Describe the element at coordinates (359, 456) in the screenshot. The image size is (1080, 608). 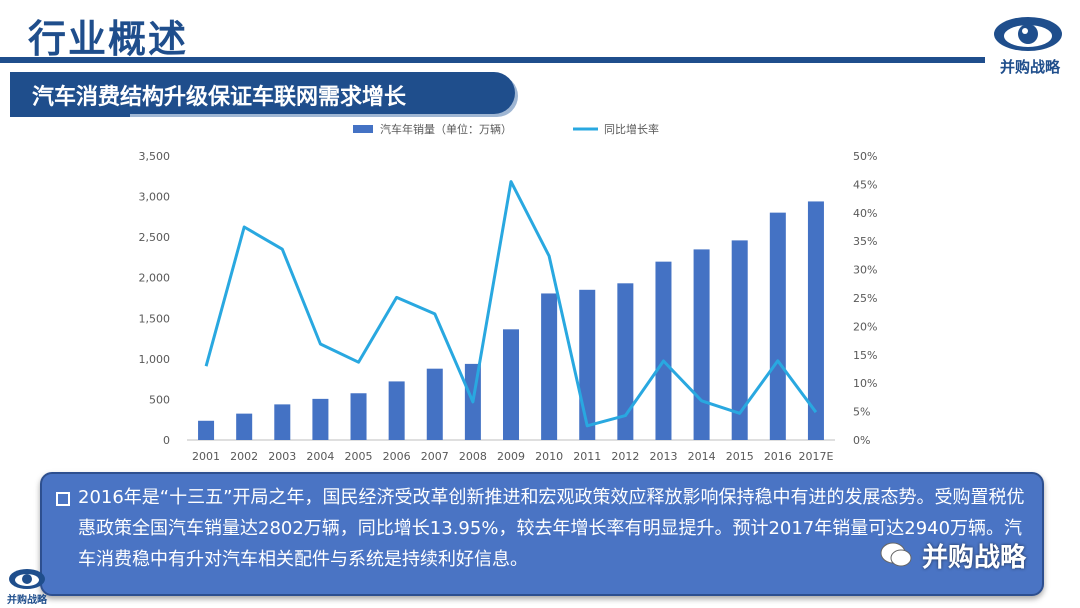
I see `x-tick-label: 2005` at that location.